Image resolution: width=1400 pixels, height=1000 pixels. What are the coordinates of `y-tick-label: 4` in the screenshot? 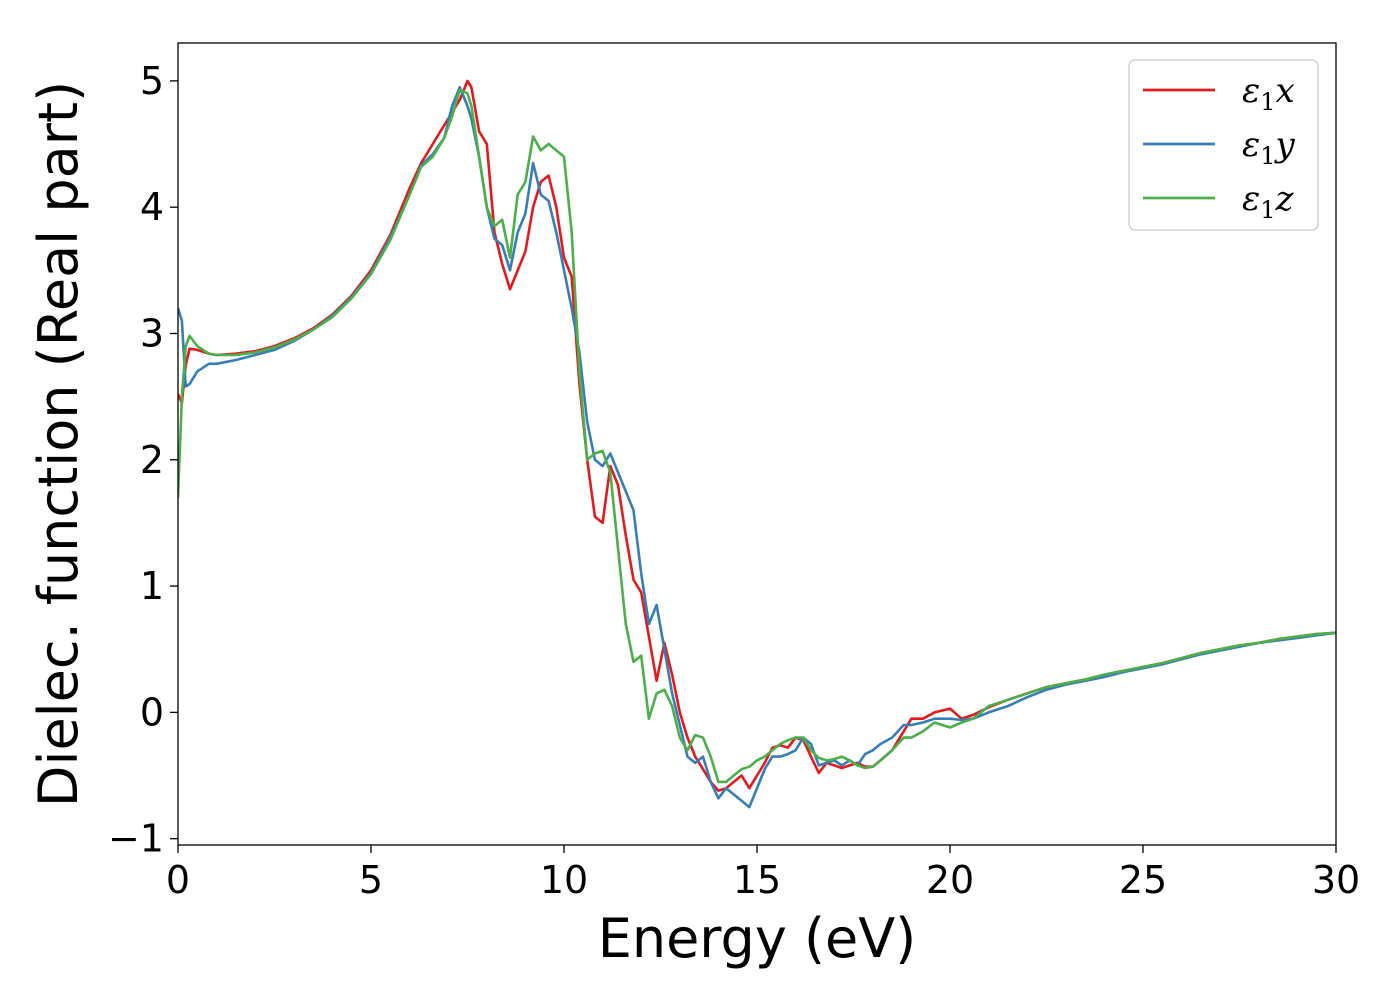 It's located at (152, 207).